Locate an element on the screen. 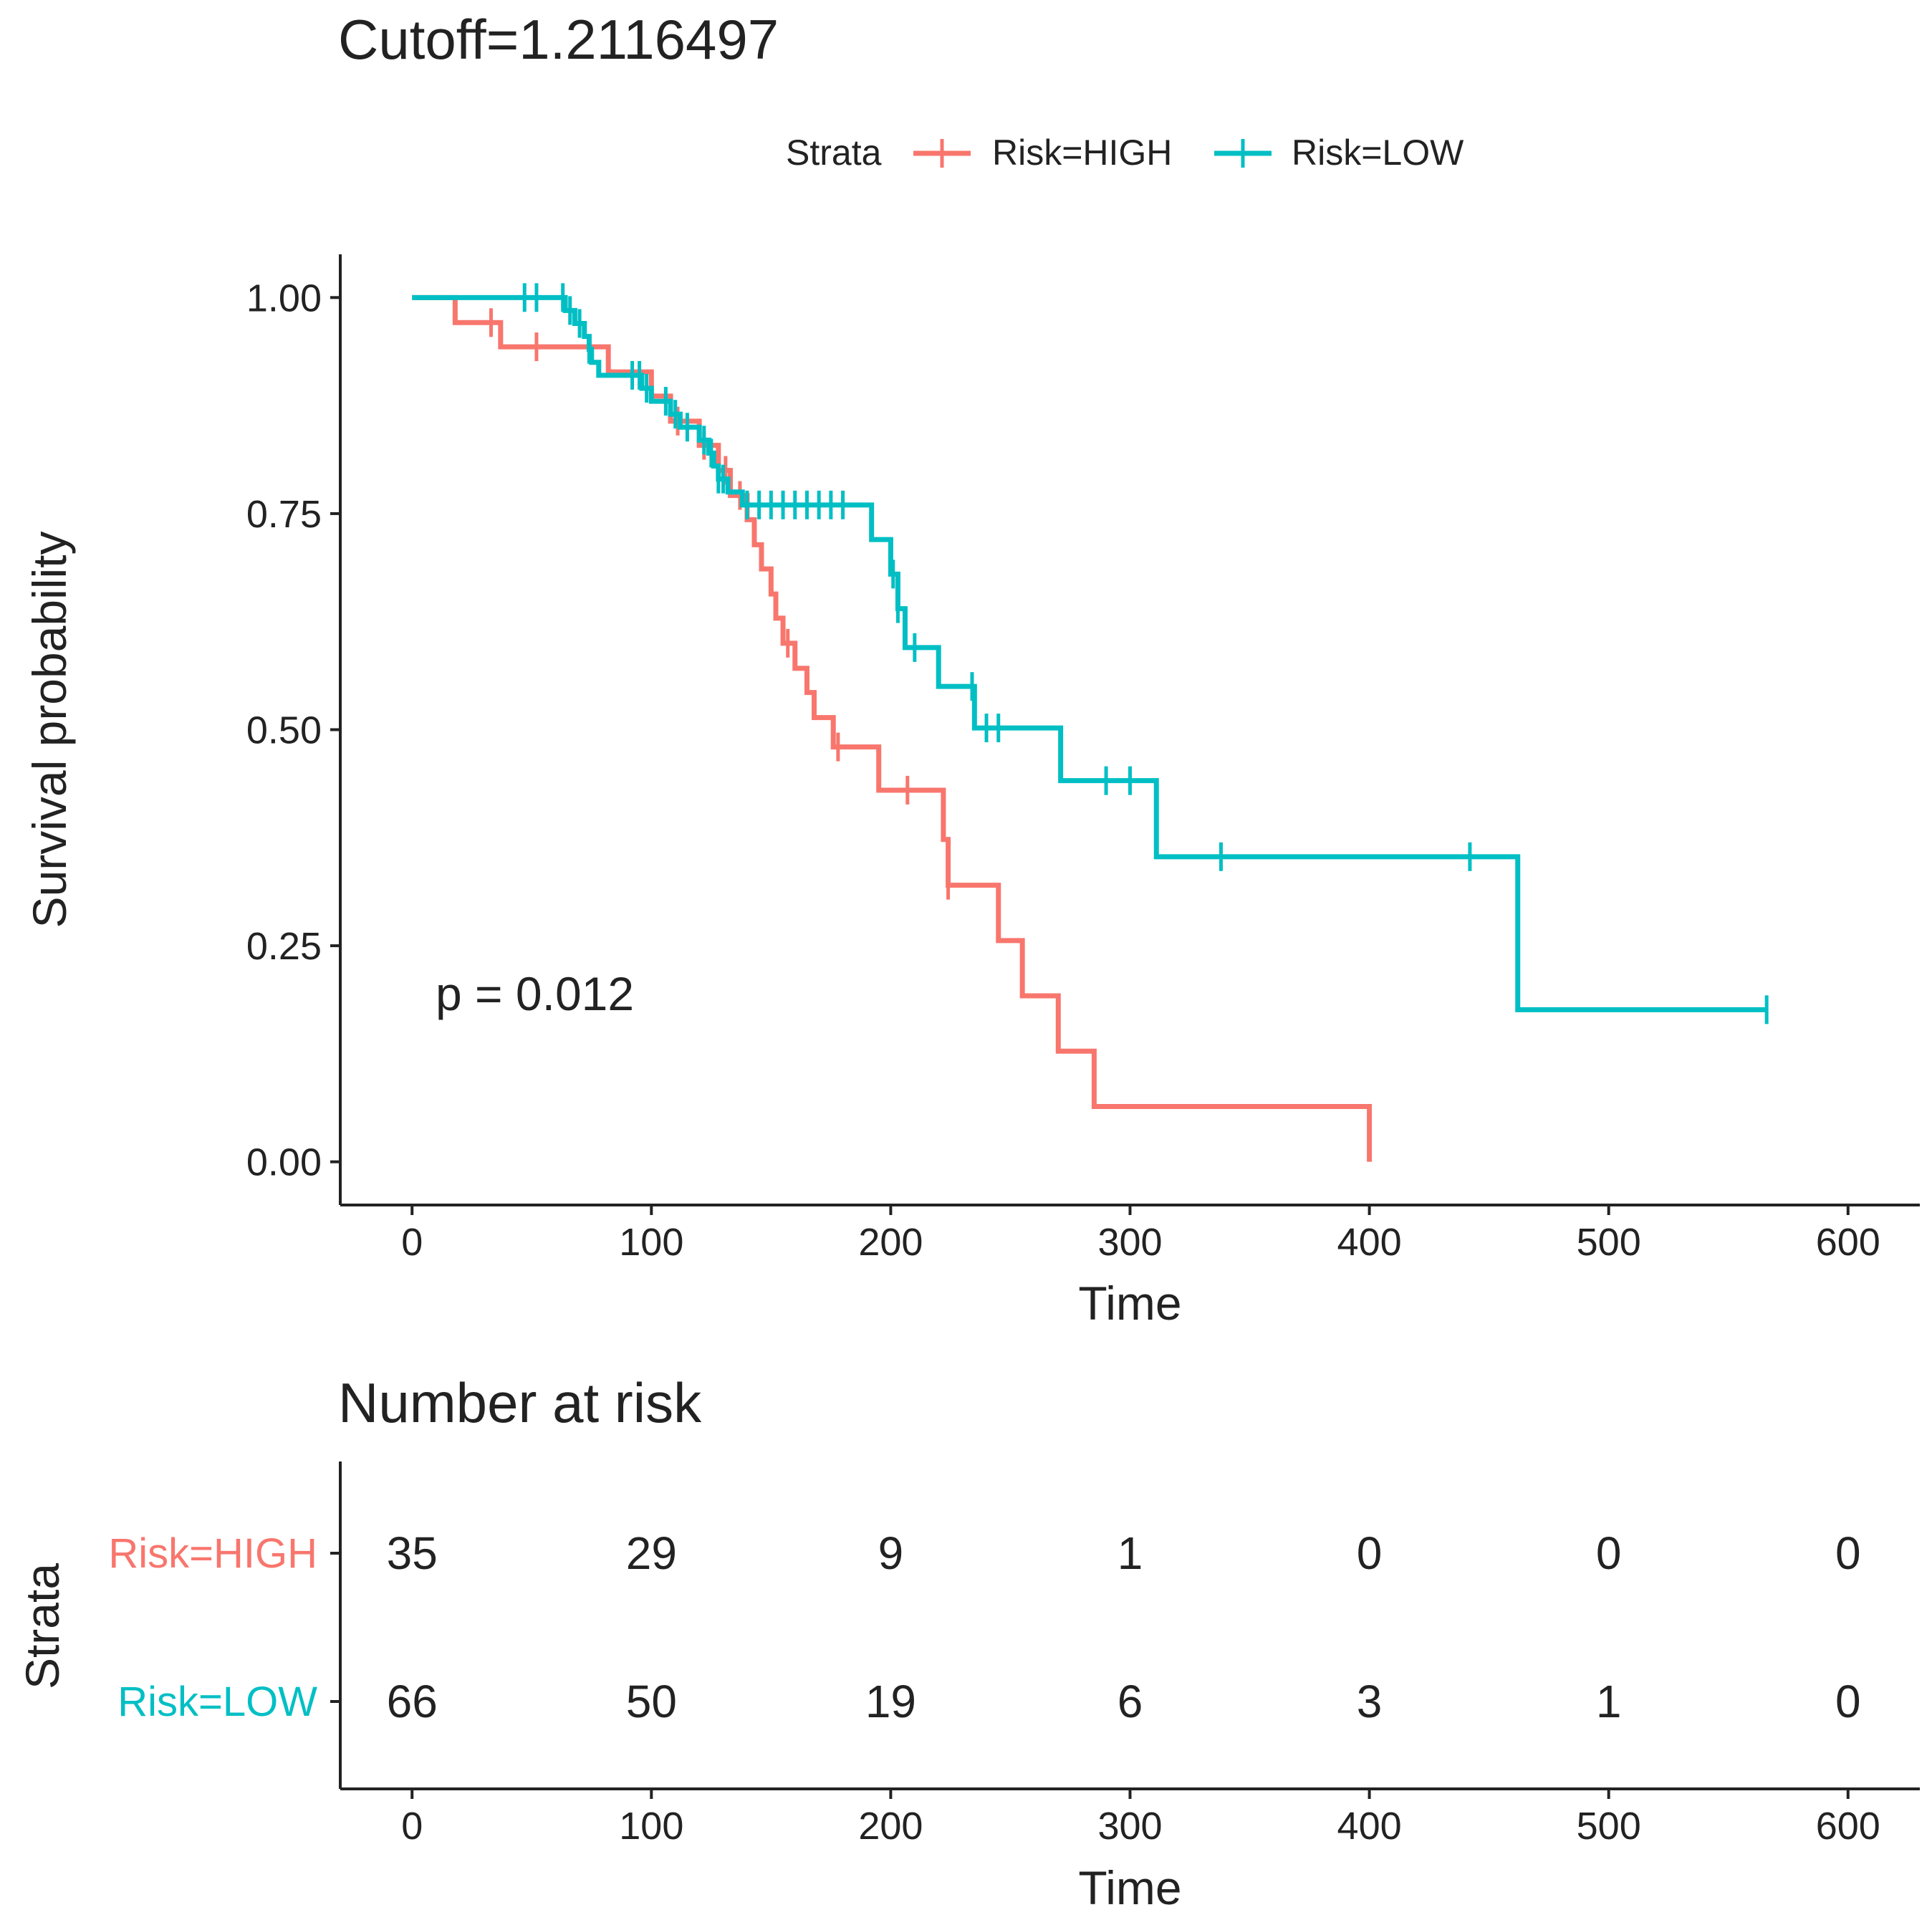 The width and height of the screenshot is (1932, 1920). risk-table-title: Number at risk is located at coordinates (520, 1402).